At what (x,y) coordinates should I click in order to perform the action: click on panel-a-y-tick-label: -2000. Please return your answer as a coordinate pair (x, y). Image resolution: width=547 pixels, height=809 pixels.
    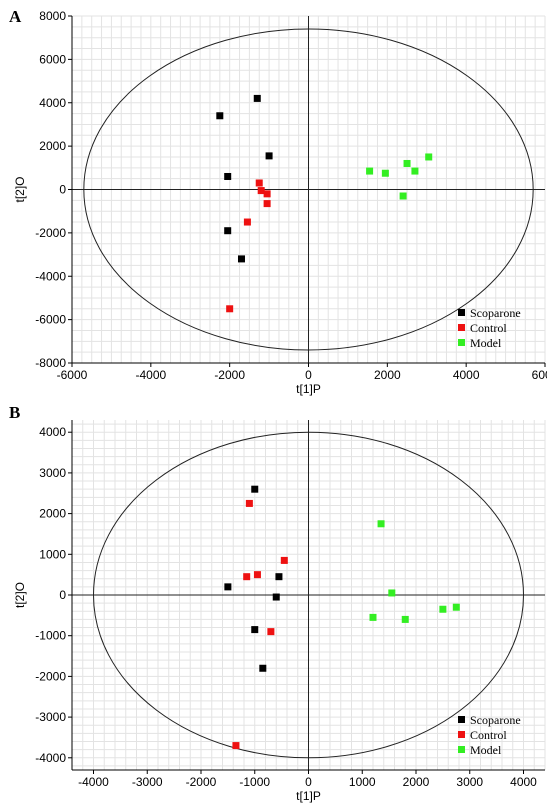
    Looking at the image, I should click on (50, 233).